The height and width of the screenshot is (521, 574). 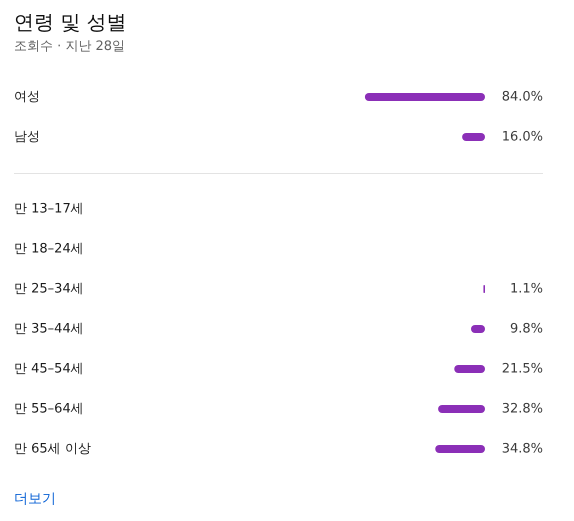 What do you see at coordinates (49, 329) in the screenshot?
I see `y-tick-label: 만 35–44세` at bounding box center [49, 329].